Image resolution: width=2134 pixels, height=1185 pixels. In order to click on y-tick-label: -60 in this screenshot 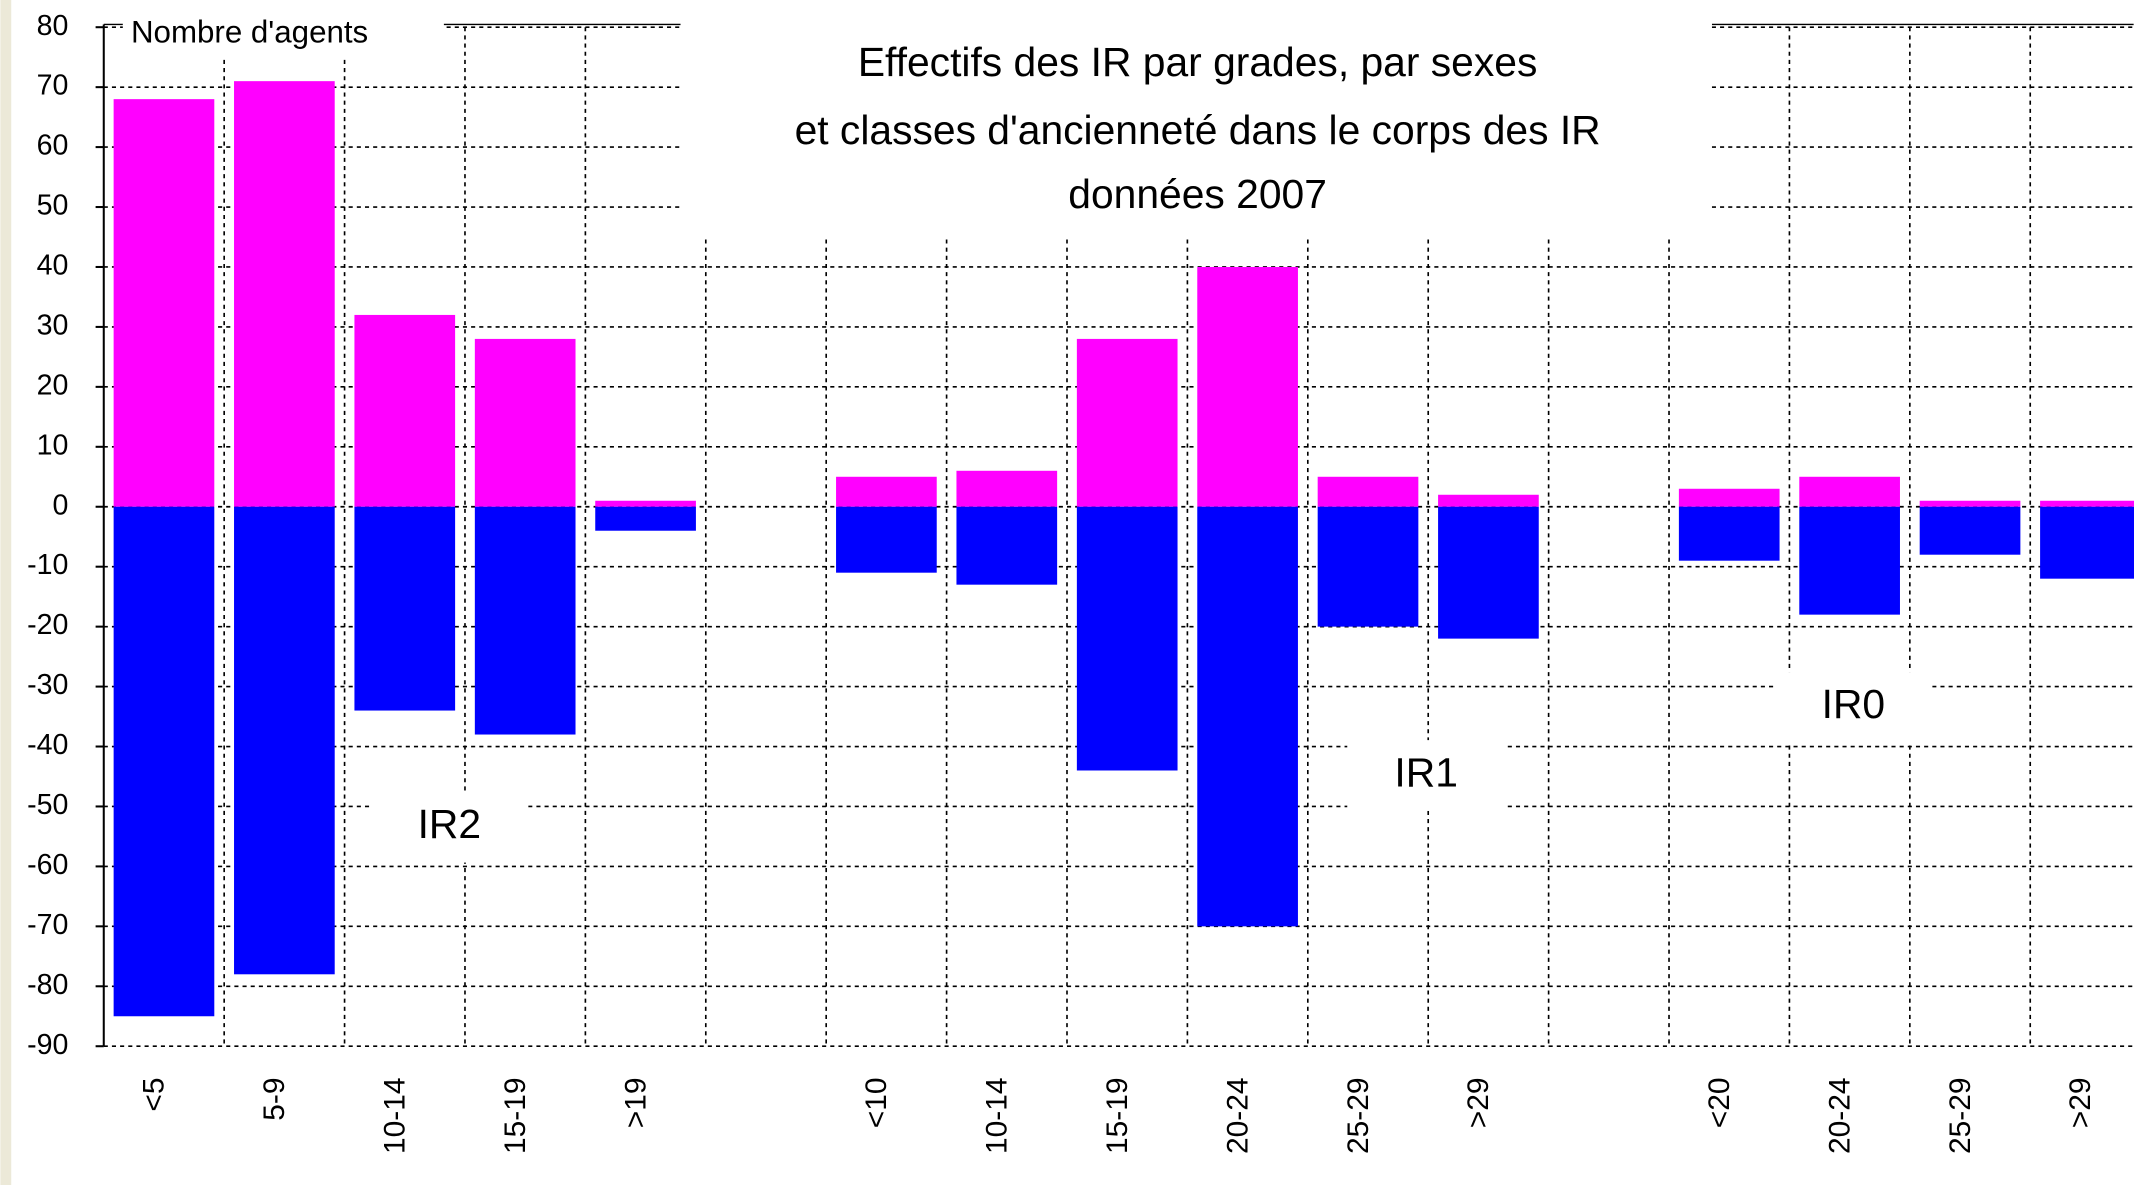, I will do `click(47, 865)`.